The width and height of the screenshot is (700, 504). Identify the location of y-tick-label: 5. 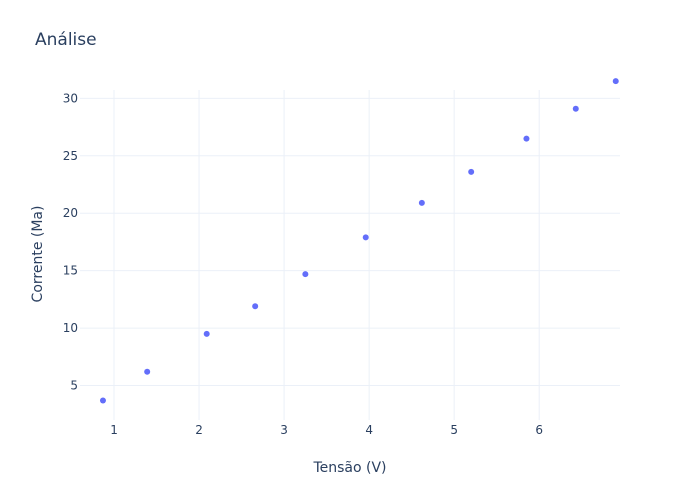
(74, 386).